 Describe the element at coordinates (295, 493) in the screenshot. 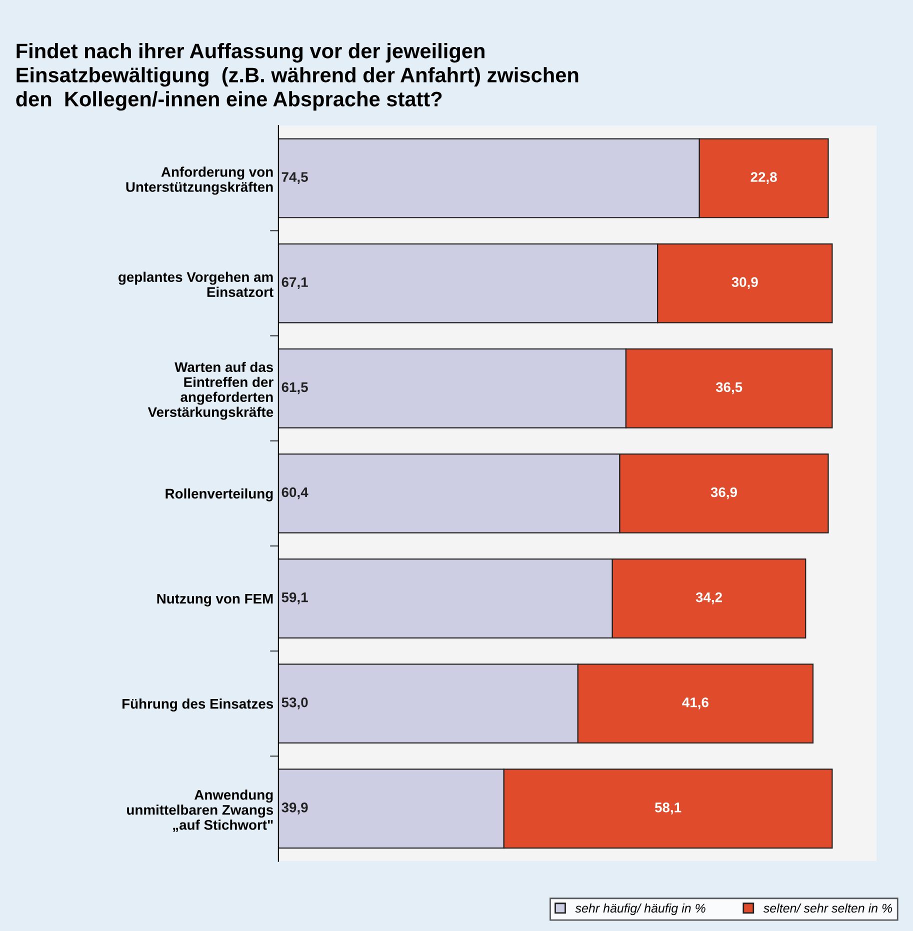

I see `data-label: 60,4` at that location.